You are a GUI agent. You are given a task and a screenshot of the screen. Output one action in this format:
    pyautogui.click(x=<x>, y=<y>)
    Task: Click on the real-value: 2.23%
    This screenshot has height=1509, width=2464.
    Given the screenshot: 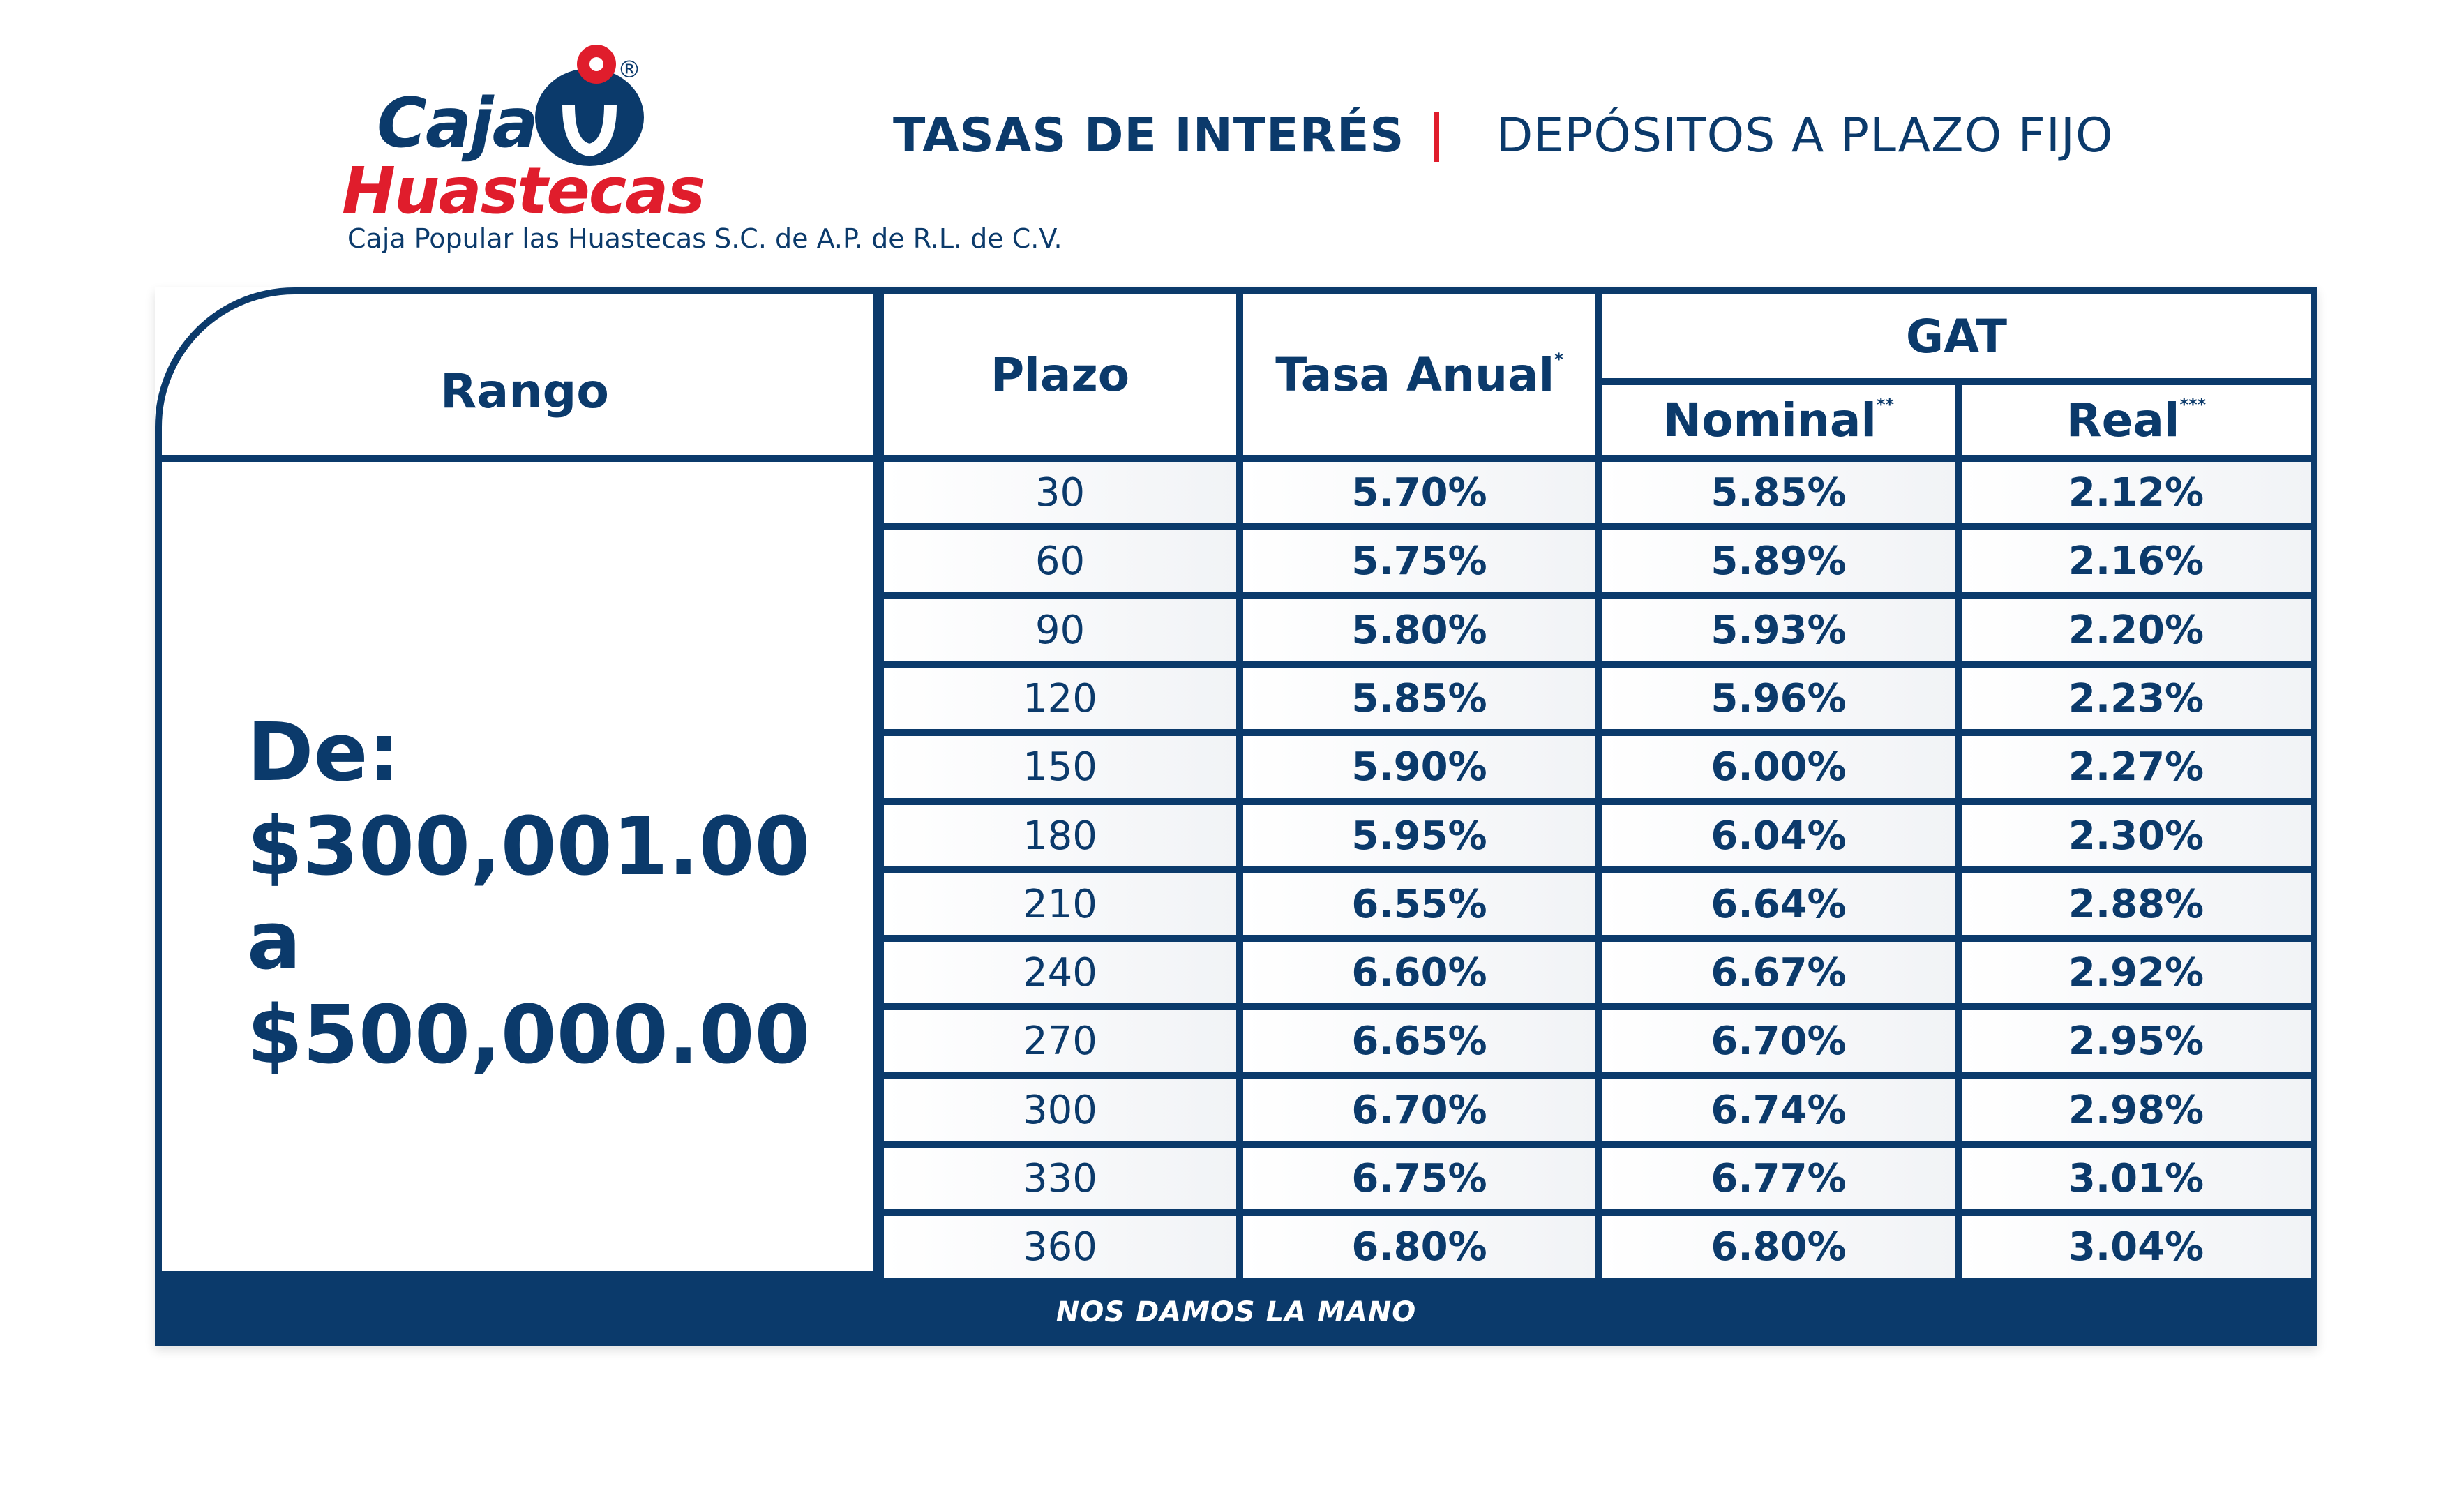 What is the action you would take?
    pyautogui.click(x=2136, y=698)
    